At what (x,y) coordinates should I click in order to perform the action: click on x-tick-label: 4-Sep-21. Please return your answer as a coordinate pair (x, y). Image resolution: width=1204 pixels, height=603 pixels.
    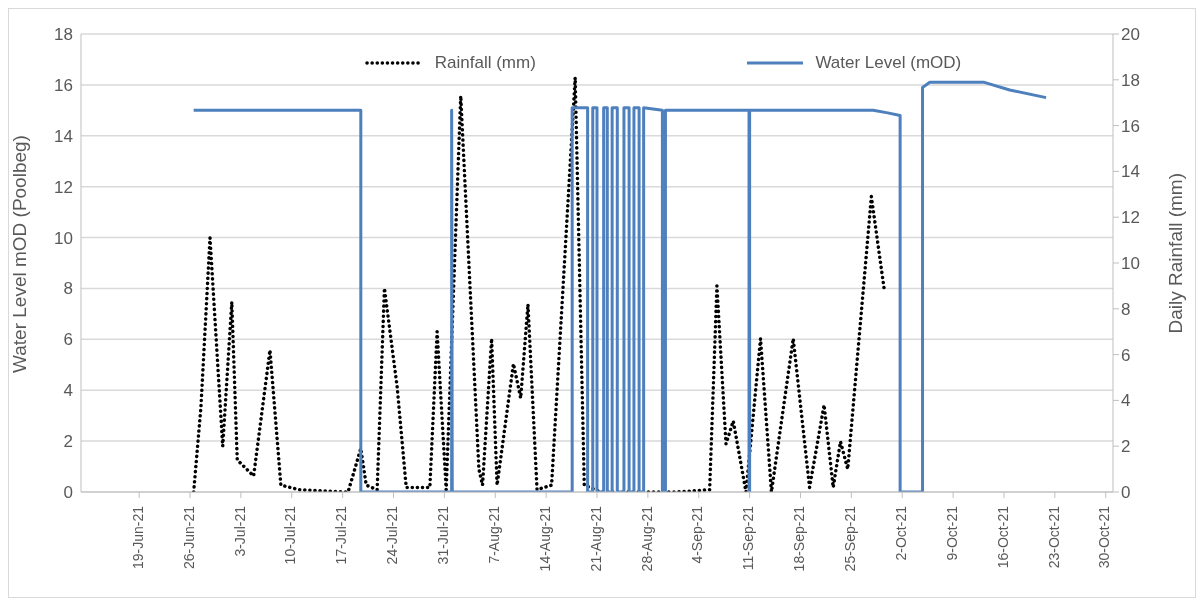
    Looking at the image, I should click on (697, 534).